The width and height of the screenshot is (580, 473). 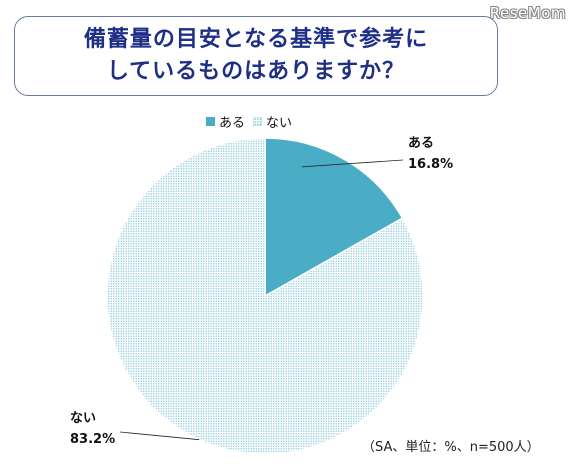 I want to click on legend-label-nai: ない, so click(x=279, y=123).